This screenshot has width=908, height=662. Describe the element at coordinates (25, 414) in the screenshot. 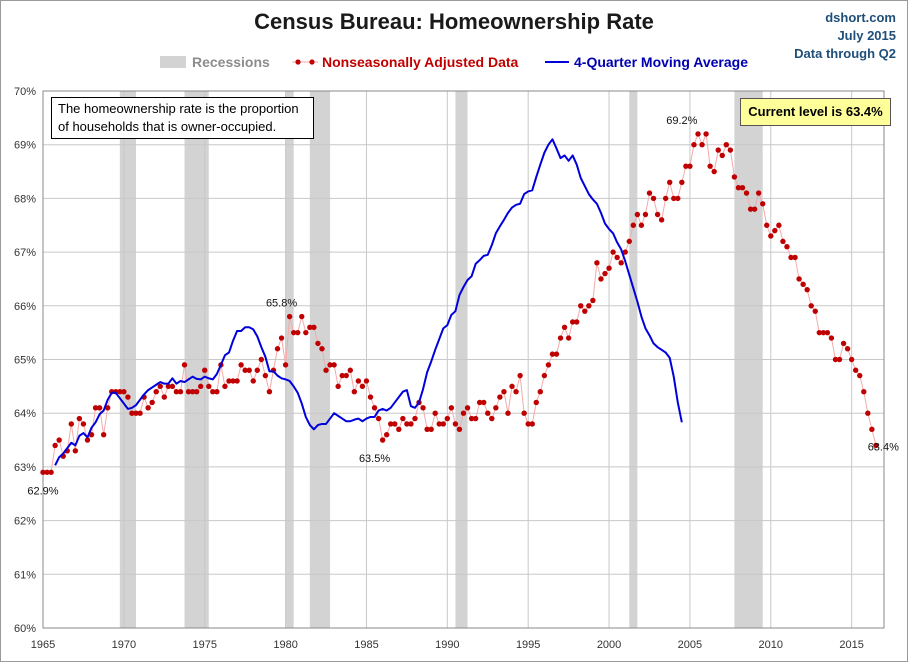

I see `y-tick-label: 64%` at that location.